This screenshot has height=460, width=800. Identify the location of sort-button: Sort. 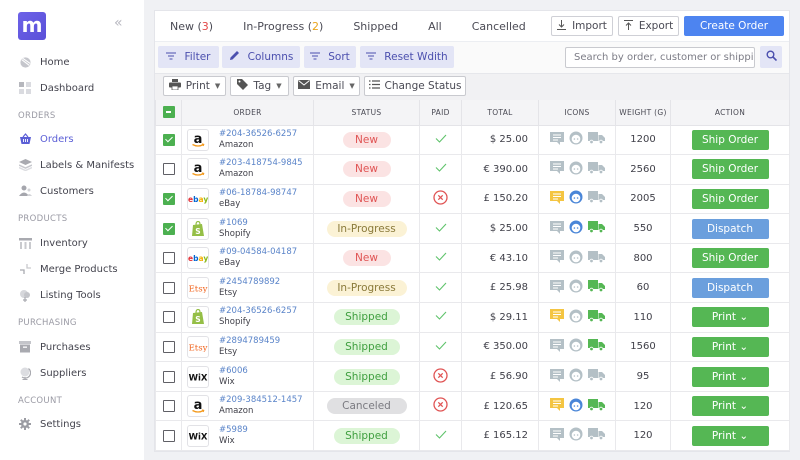
(330, 57).